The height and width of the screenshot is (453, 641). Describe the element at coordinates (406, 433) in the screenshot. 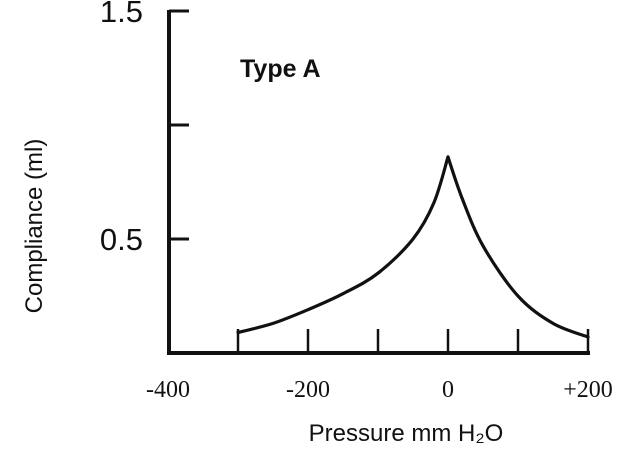

I see `x-axis-label: Pressure mm H₂O` at that location.